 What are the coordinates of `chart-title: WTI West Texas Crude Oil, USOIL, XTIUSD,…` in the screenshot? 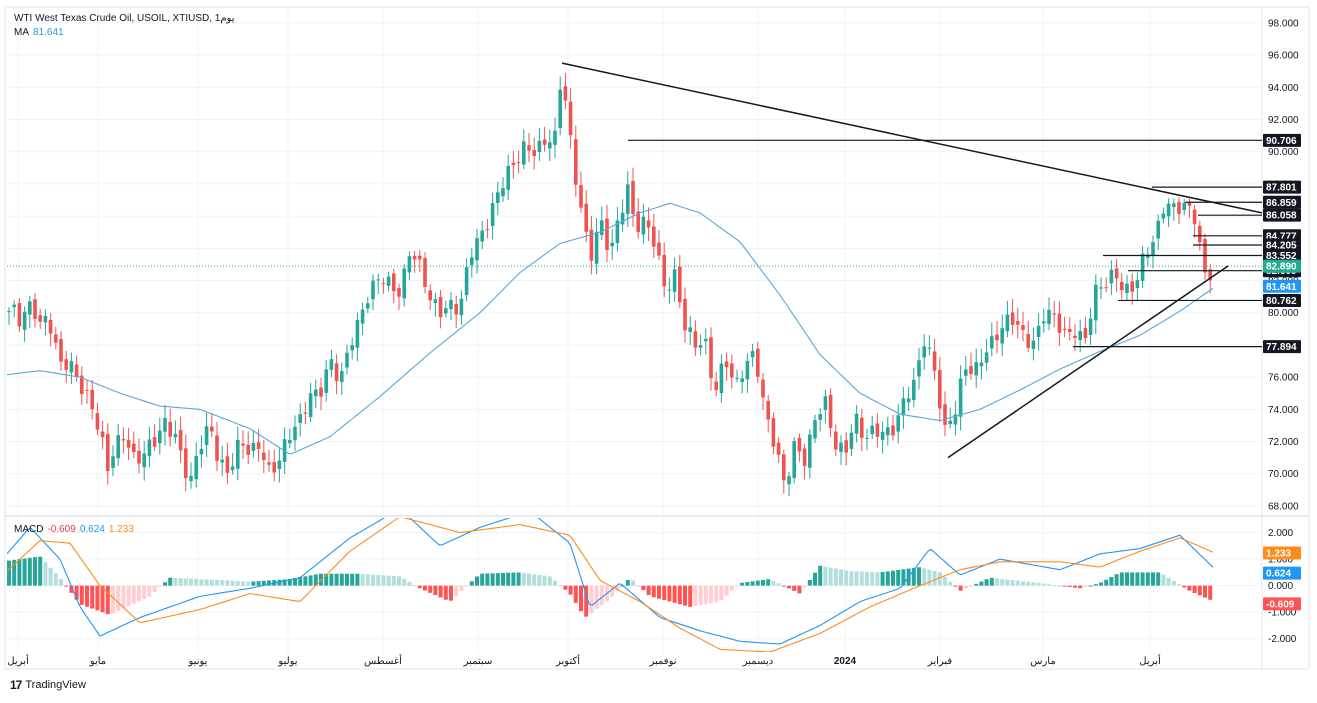 It's located at (124, 18).